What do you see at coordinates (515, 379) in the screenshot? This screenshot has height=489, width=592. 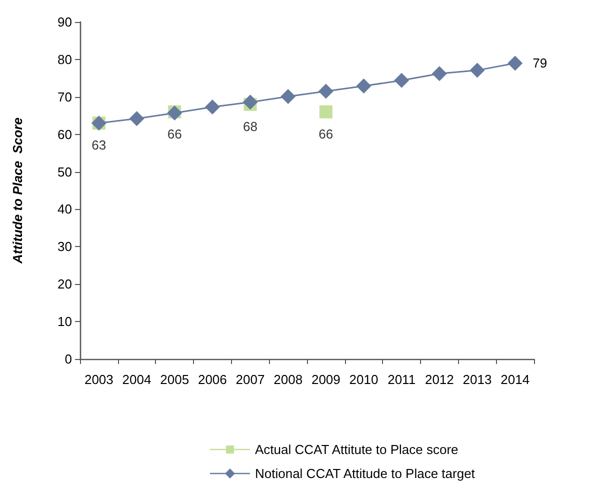 I see `x-tick-label: 2014` at bounding box center [515, 379].